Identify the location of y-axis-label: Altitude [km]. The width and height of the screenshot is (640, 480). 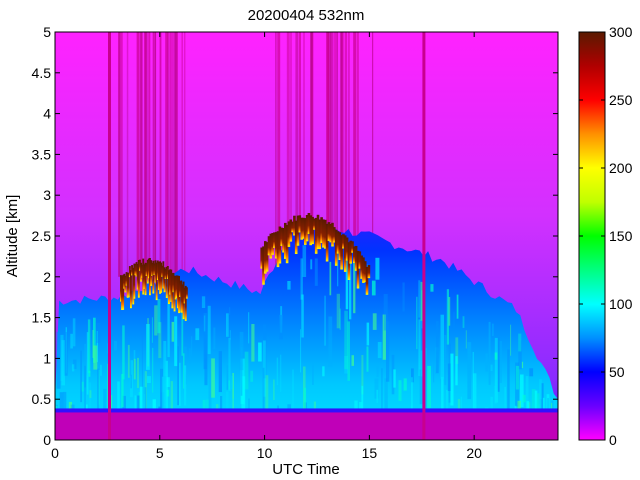
(12, 236).